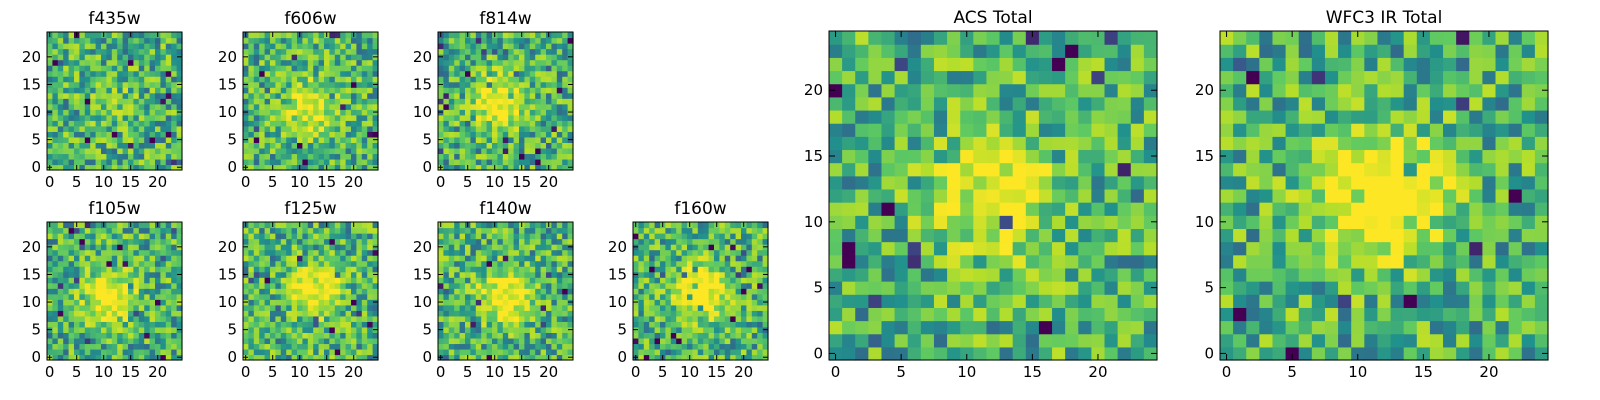 This screenshot has height=400, width=1600. What do you see at coordinates (700, 209) in the screenshot?
I see `panel-title: f160w` at bounding box center [700, 209].